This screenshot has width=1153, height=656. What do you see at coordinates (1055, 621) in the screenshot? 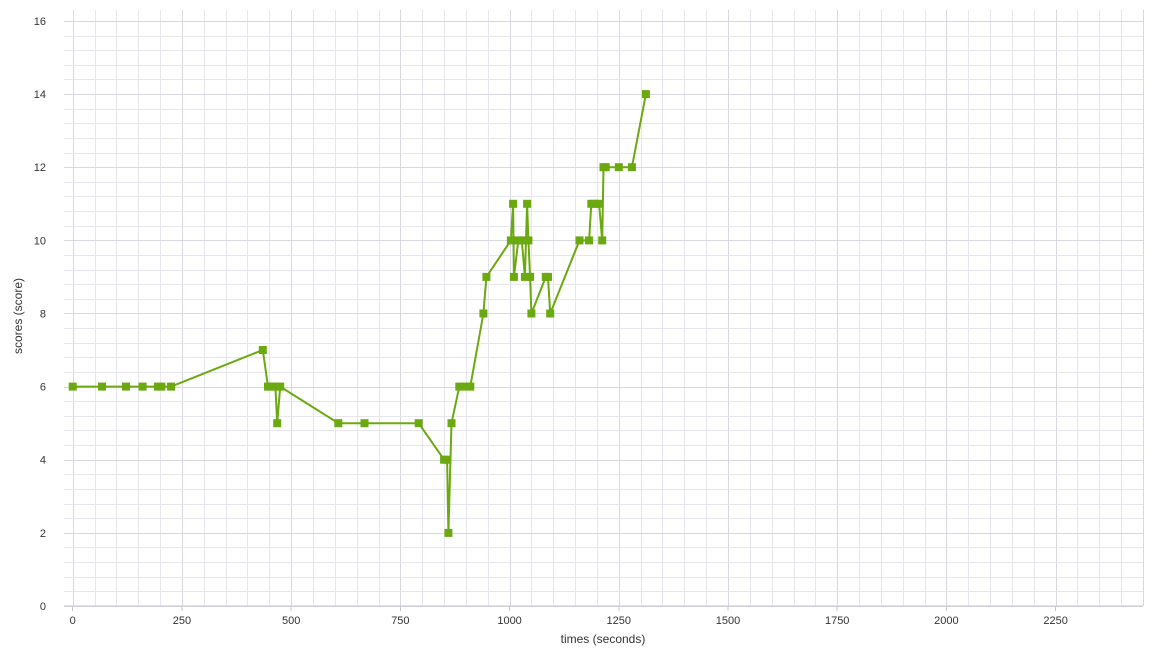
I see `x-tick-label: 2250` at bounding box center [1055, 621].